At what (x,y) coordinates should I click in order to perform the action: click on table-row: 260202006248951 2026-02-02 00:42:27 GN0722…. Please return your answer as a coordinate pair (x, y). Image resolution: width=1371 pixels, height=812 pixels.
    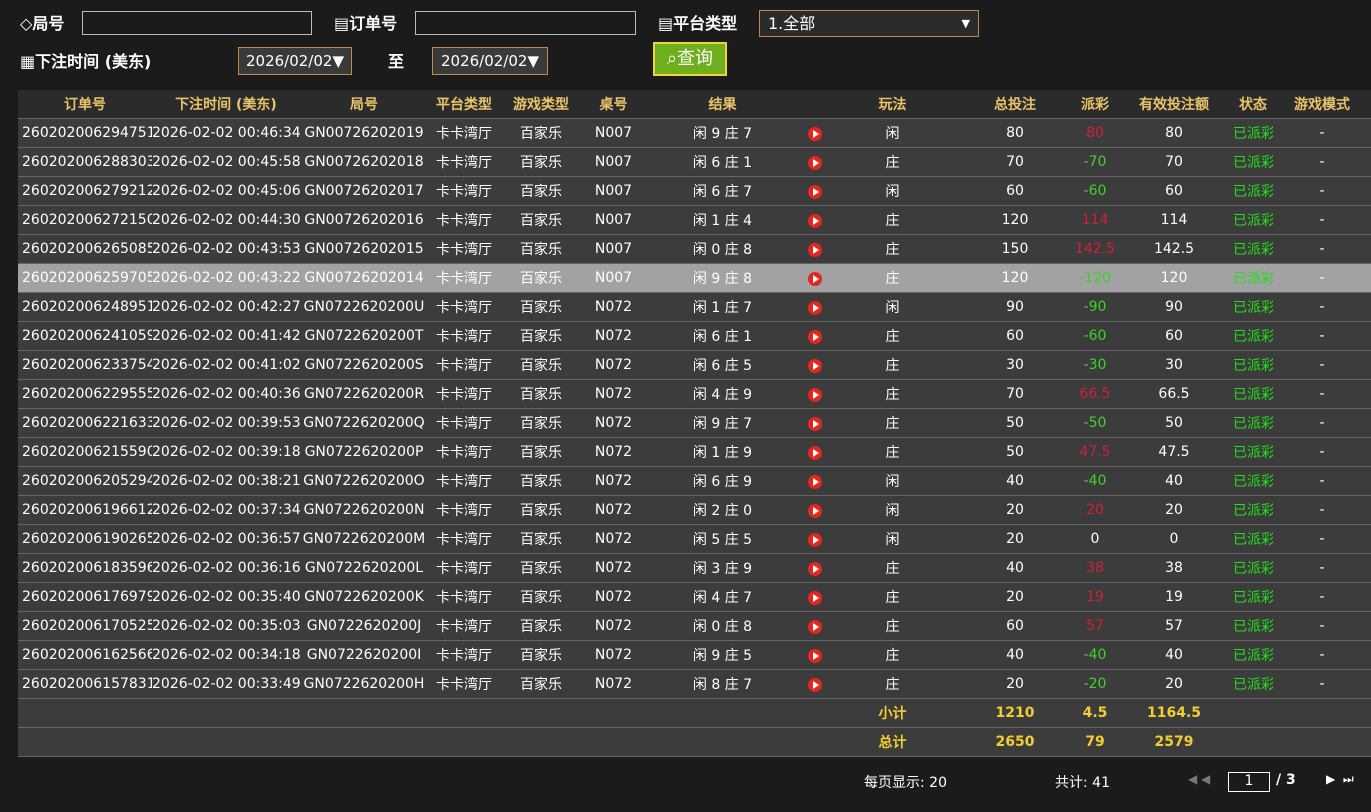
    Looking at the image, I should click on (694, 307).